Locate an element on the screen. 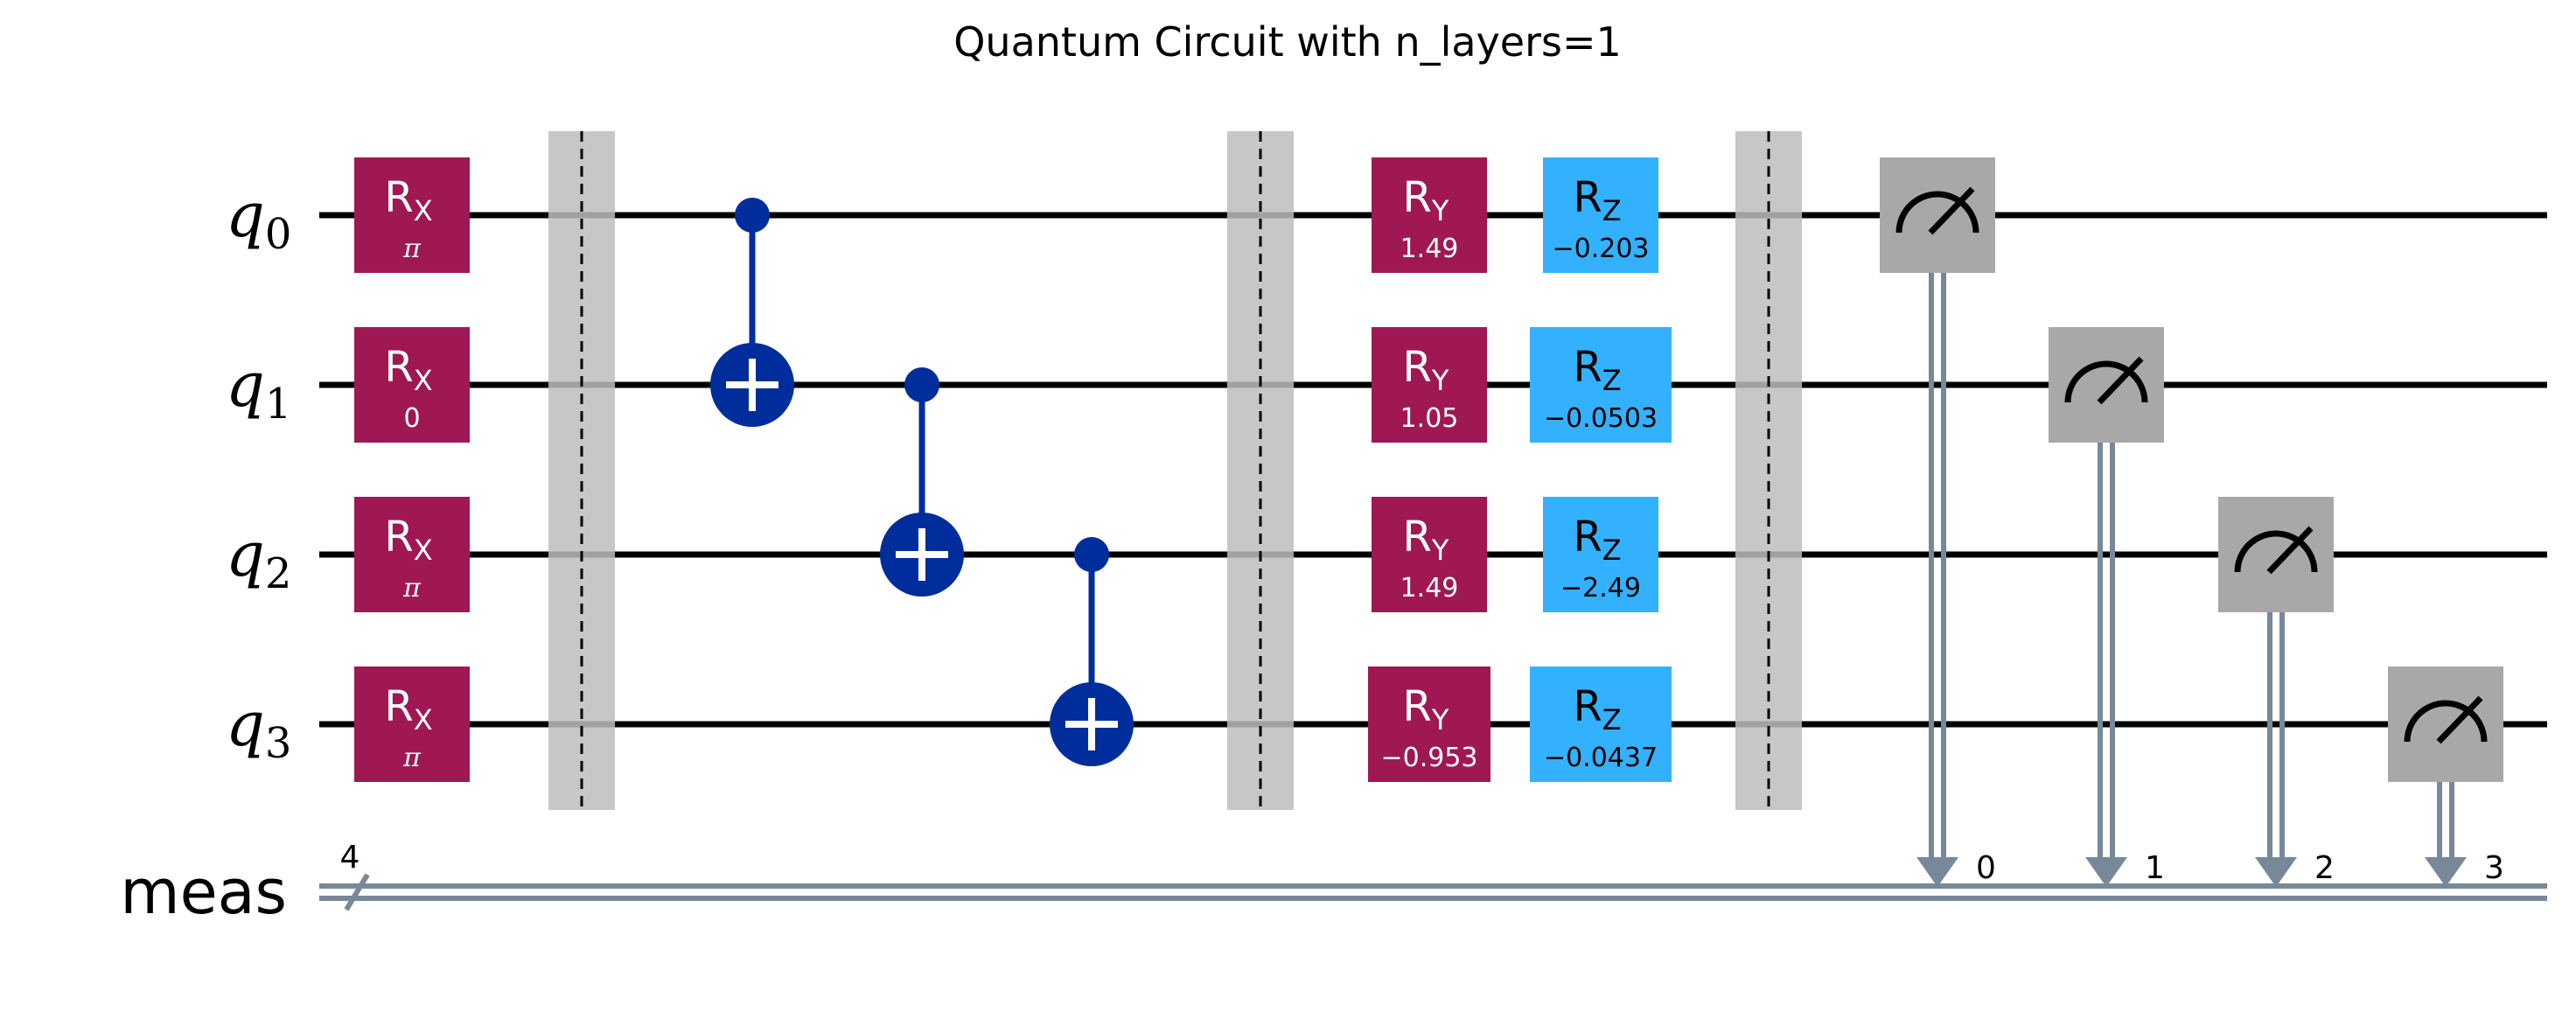  clbit-index-0: 0 is located at coordinates (1986, 868).